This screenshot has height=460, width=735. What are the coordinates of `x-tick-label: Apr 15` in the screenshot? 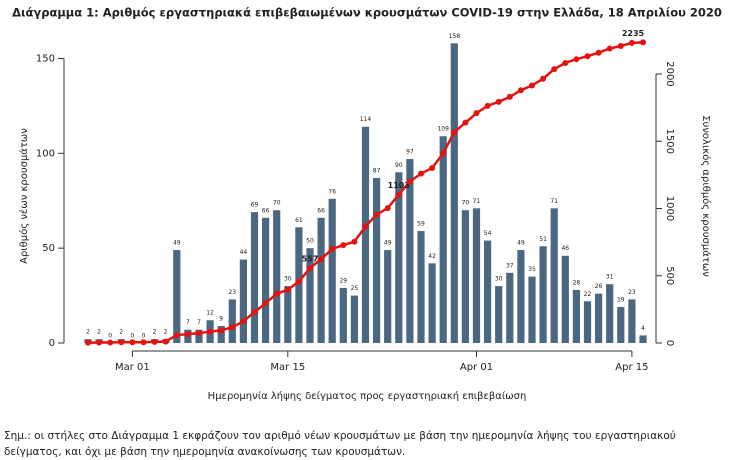 It's located at (631, 367).